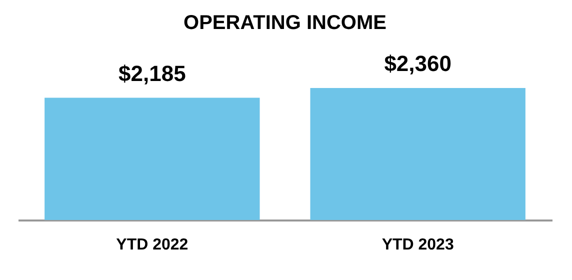  I want to click on data-label: $2,360, so click(418, 63).